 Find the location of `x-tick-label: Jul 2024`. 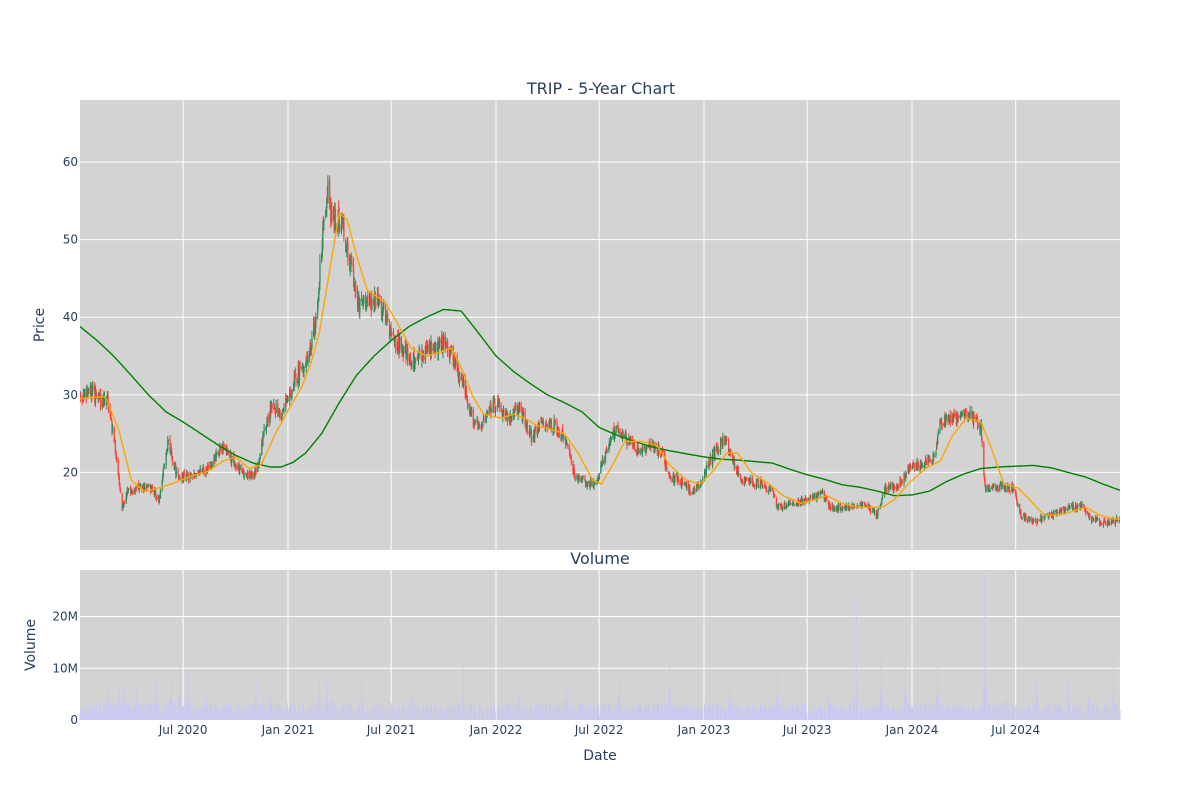

x-tick-label: Jul 2024 is located at coordinates (1015, 730).